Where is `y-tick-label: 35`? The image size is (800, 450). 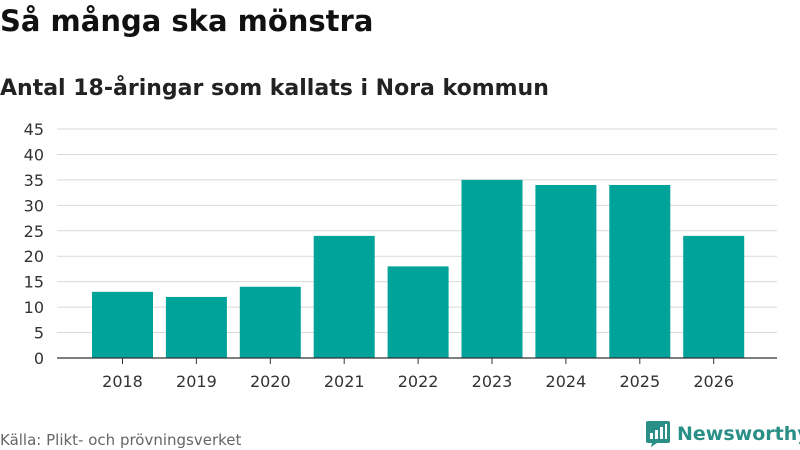 y-tick-label: 35 is located at coordinates (34, 180).